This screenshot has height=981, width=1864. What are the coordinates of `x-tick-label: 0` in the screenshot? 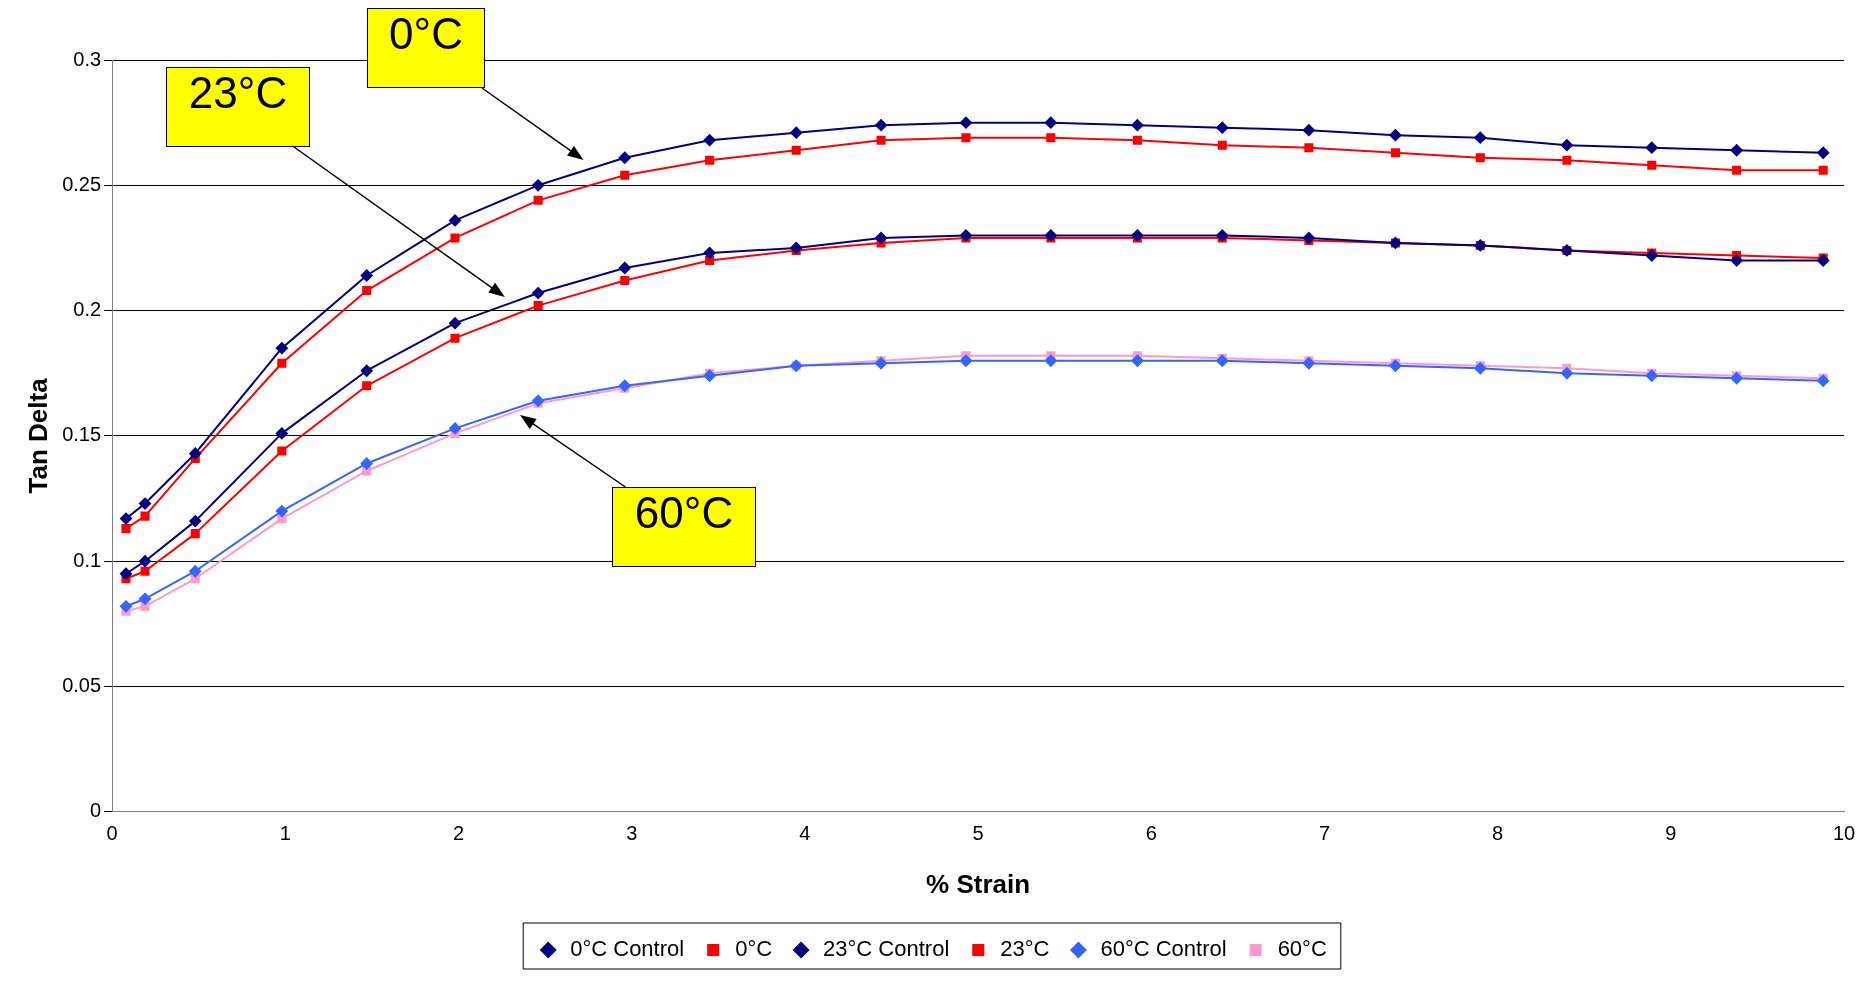 It's located at (112, 833).